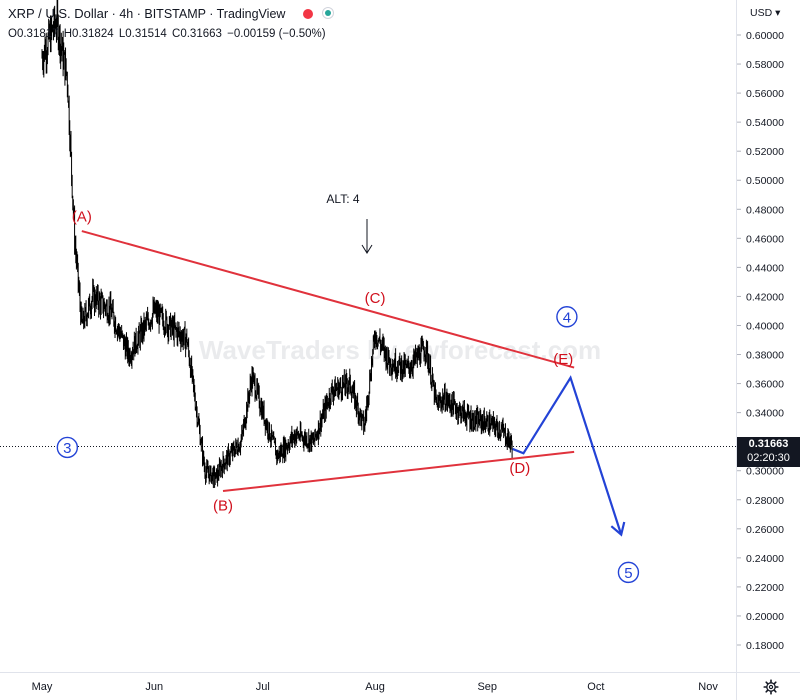 The height and width of the screenshot is (700, 800). What do you see at coordinates (175, 14) in the screenshot?
I see `exchange: BITSTAMP` at bounding box center [175, 14].